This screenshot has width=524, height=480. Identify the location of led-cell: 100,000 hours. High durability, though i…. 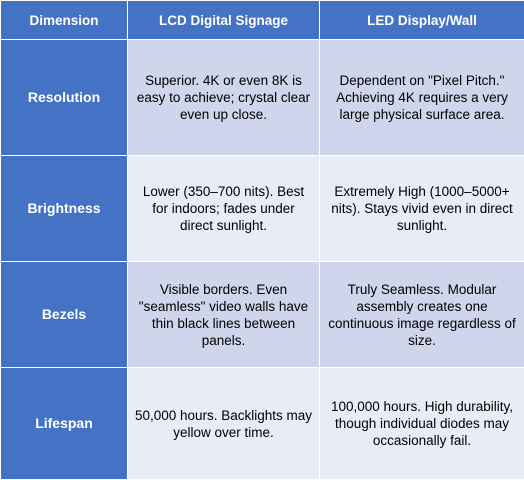
(422, 424).